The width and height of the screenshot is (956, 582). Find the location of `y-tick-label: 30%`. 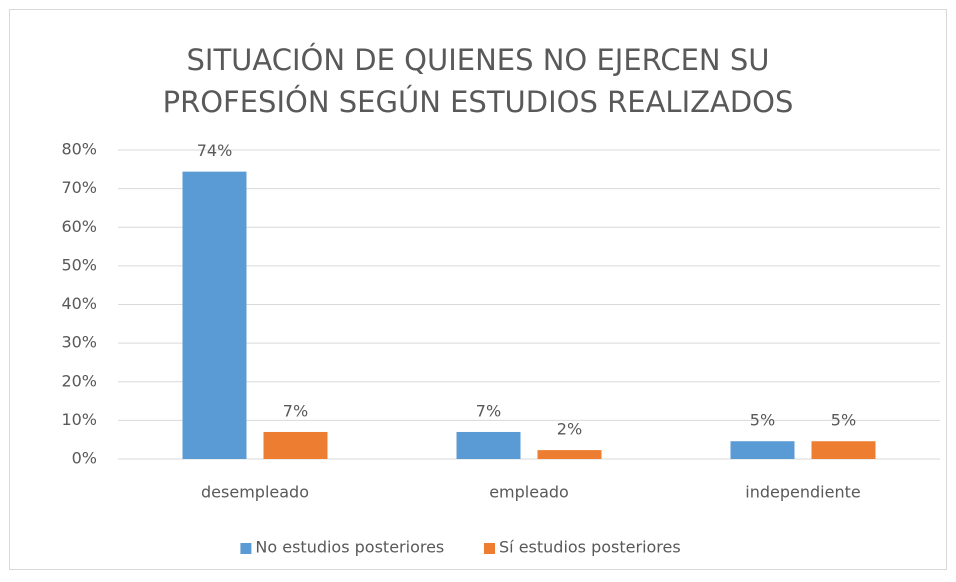

y-tick-label: 30% is located at coordinates (79, 342).